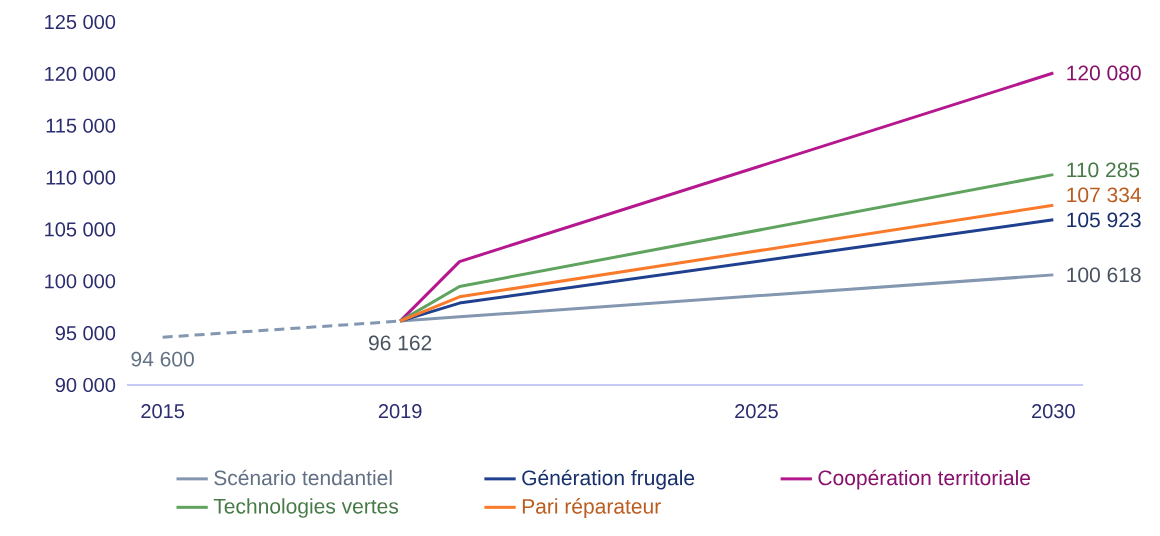 The height and width of the screenshot is (536, 1160). Describe the element at coordinates (81, 125) in the screenshot. I see `y-tick-label: 115 000` at that location.